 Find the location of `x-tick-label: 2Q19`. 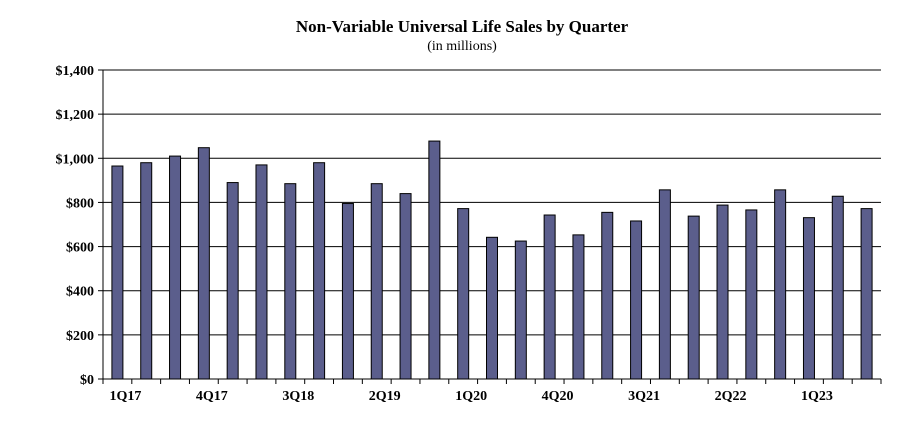

x-tick-label: 2Q19 is located at coordinates (385, 396).